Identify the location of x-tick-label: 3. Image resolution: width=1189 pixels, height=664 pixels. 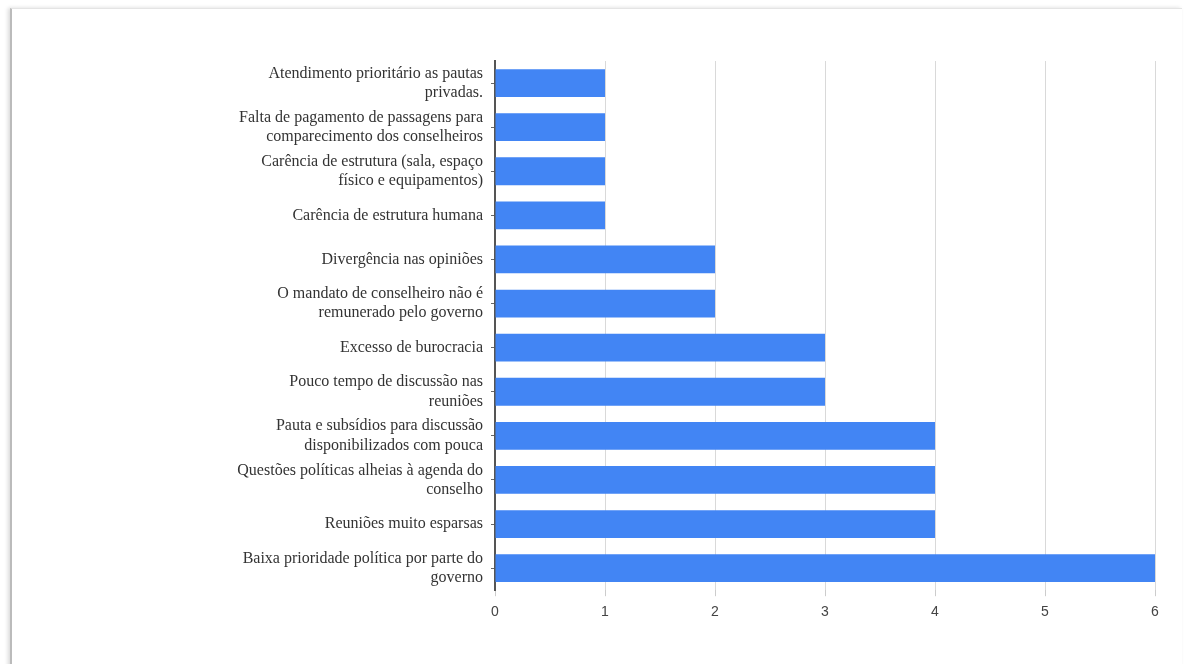
(825, 611).